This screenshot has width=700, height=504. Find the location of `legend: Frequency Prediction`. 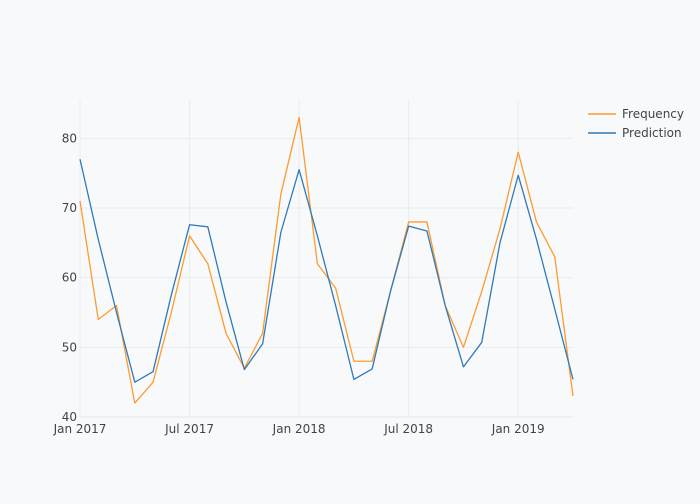

legend: Frequency Prediction is located at coordinates (636, 123).